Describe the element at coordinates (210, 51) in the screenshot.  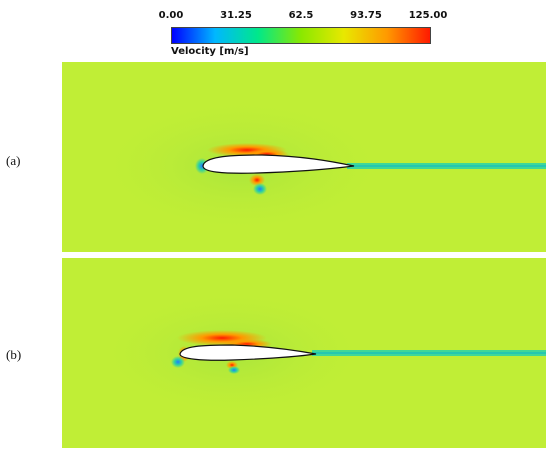
I see `colorbar-title: Velocity [m/s]` at that location.